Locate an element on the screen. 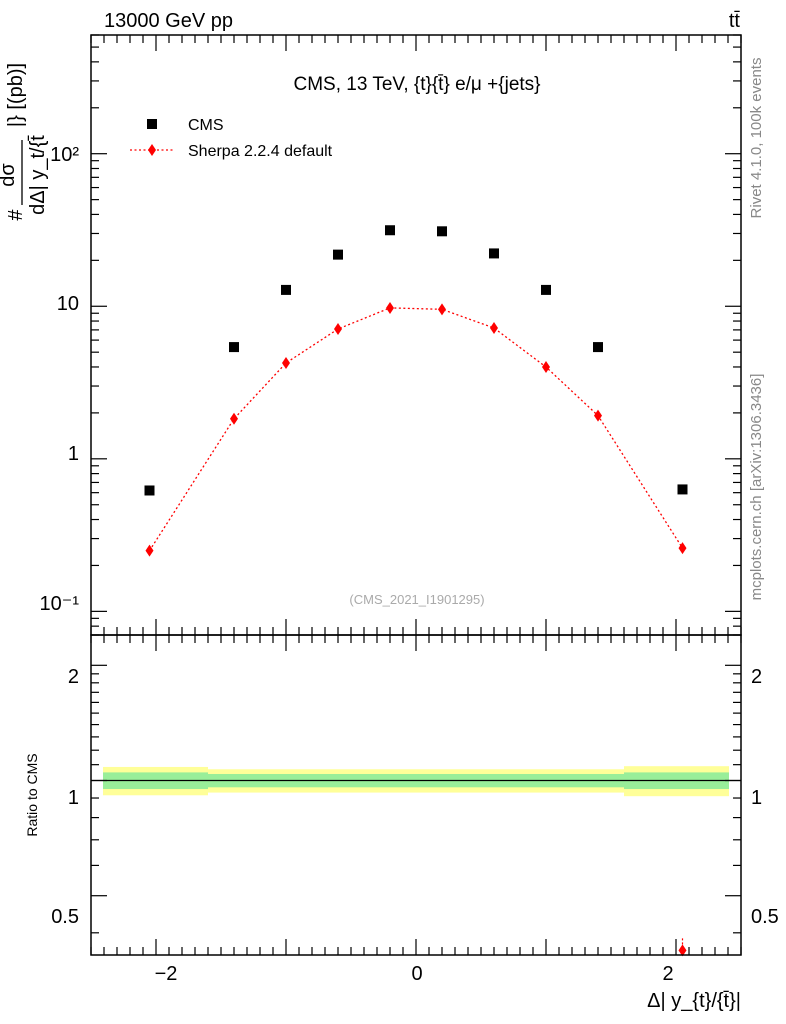  legend: CMS Sherpa 2.2.4 default is located at coordinates (231, 138).